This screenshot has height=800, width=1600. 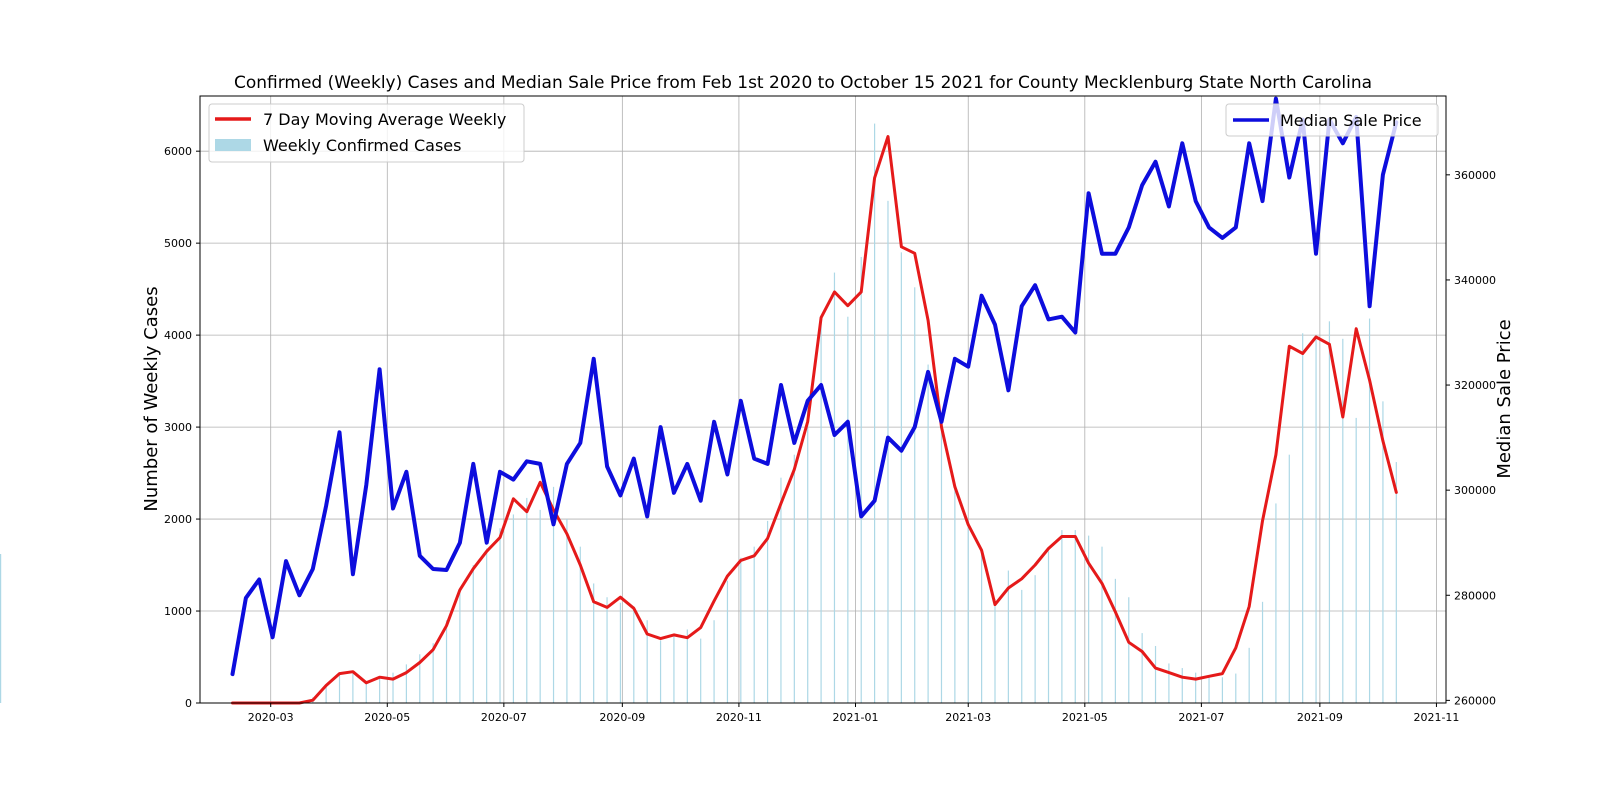 What do you see at coordinates (504, 717) in the screenshot?
I see `x-tick-label: 2020-07` at bounding box center [504, 717].